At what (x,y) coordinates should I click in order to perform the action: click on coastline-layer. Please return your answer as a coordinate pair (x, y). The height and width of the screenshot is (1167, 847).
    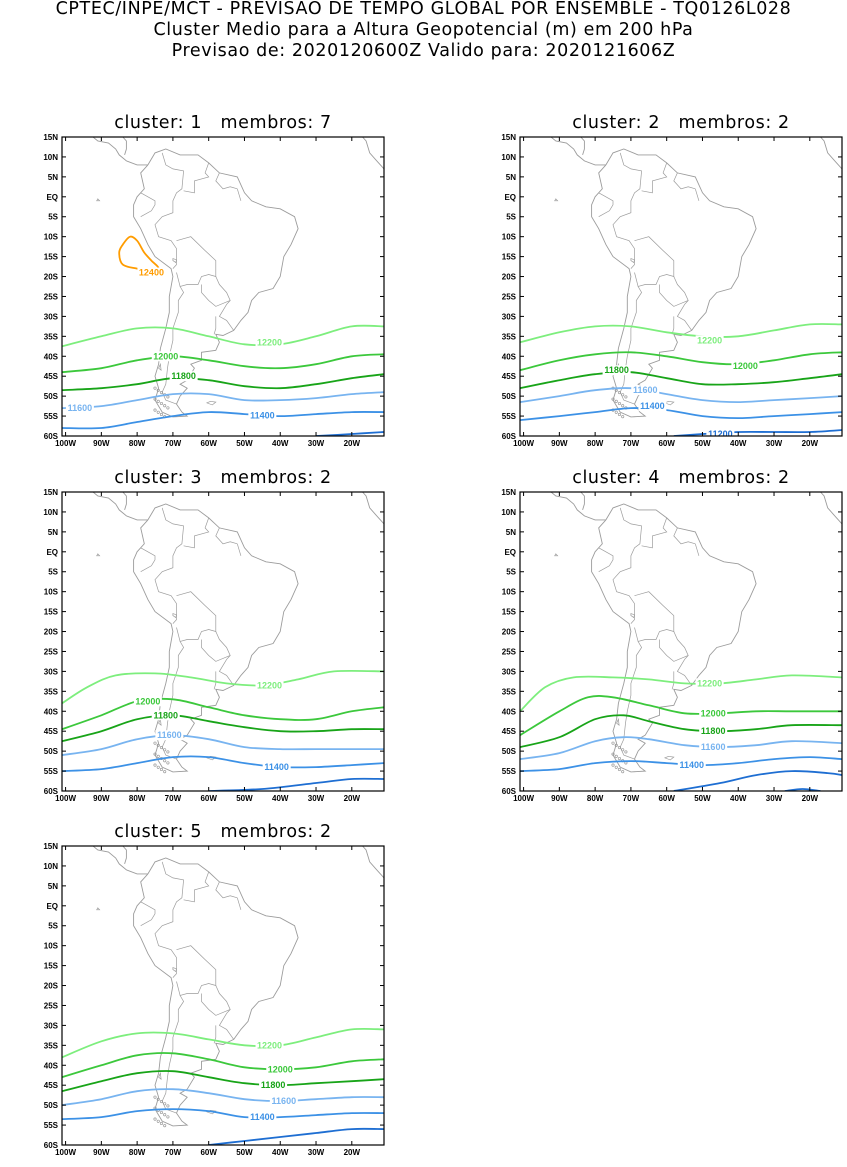
    Looking at the image, I should click on (696, 278).